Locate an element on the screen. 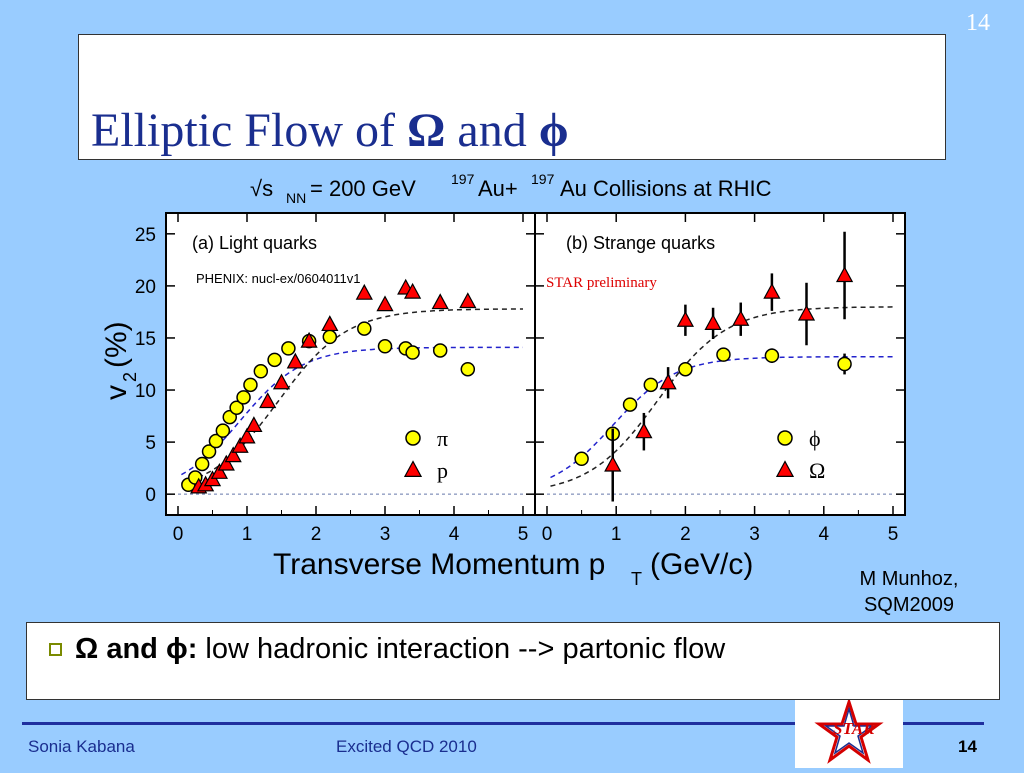 Image resolution: width=1024 pixels, height=773 pixels. x-axis-title-unit: (GeV/c) is located at coordinates (701, 564).